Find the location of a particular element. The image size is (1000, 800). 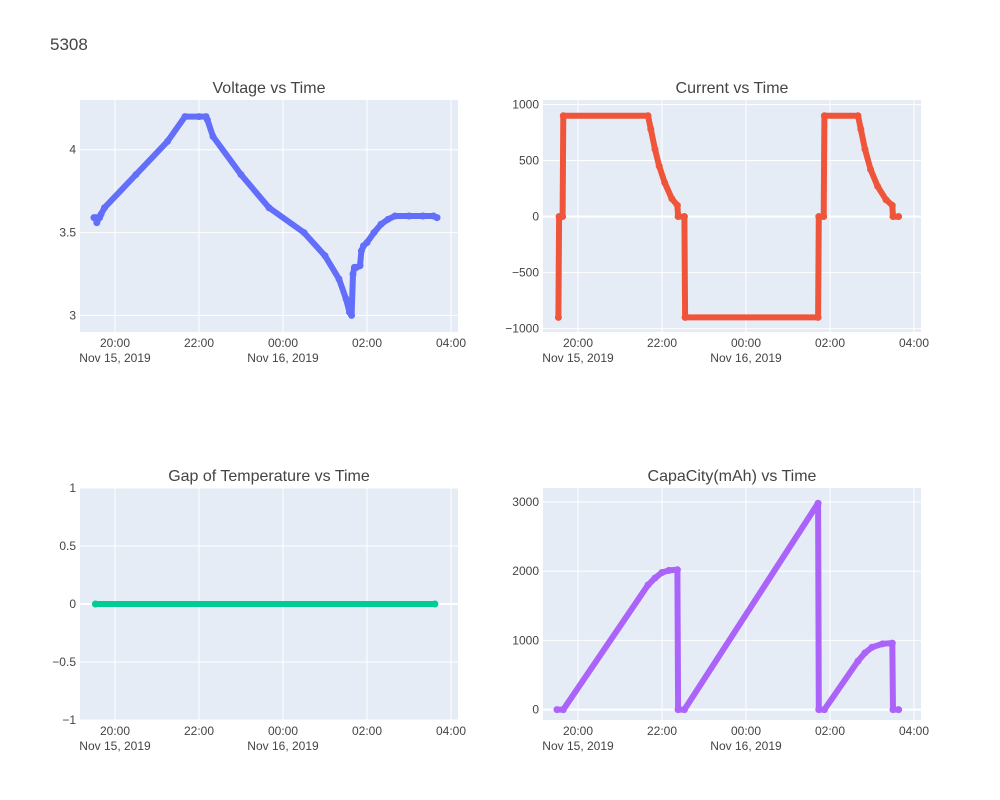

y-tick-label: 1000 is located at coordinates (525, 640).